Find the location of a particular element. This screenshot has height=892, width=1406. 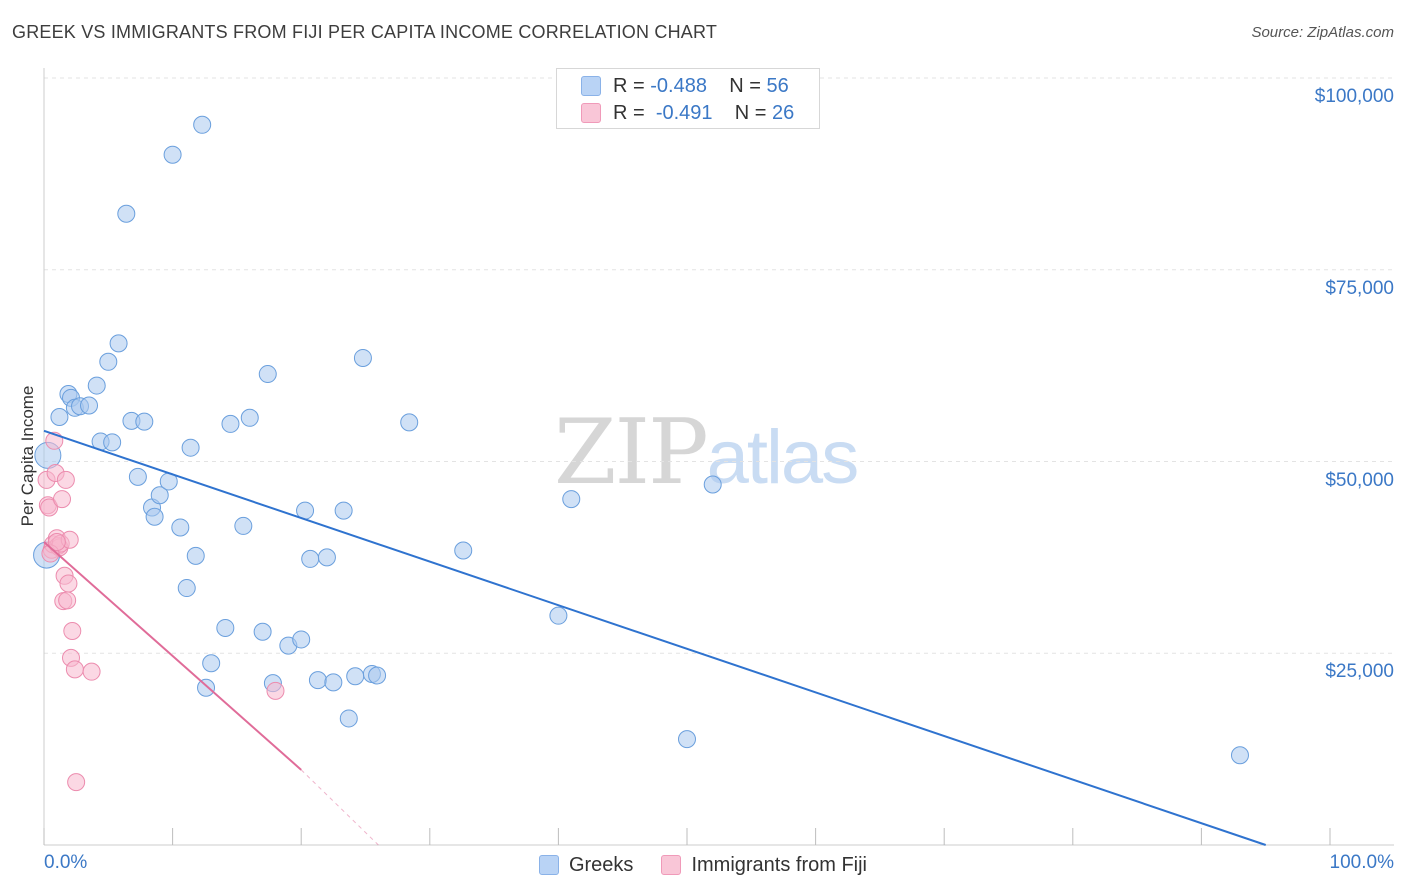

watermark-atlas: atlas is located at coordinates (783, 457).